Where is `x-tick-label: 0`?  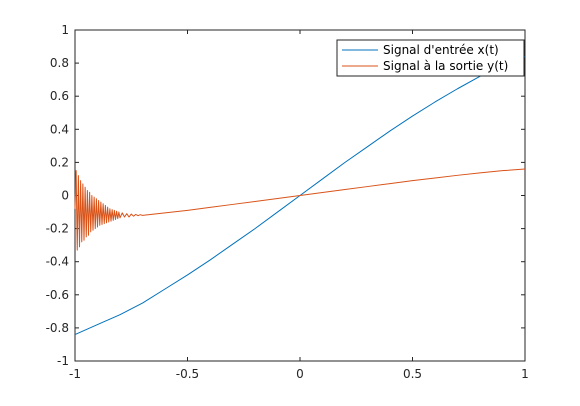
x-tick-label: 0 is located at coordinates (300, 374).